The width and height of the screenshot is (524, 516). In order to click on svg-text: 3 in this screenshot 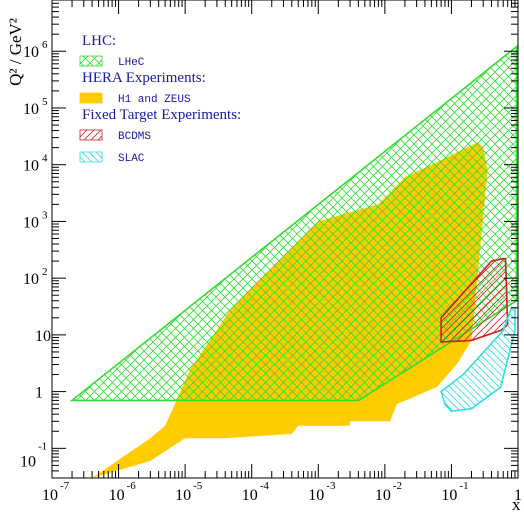, I will do `click(45, 215)`.